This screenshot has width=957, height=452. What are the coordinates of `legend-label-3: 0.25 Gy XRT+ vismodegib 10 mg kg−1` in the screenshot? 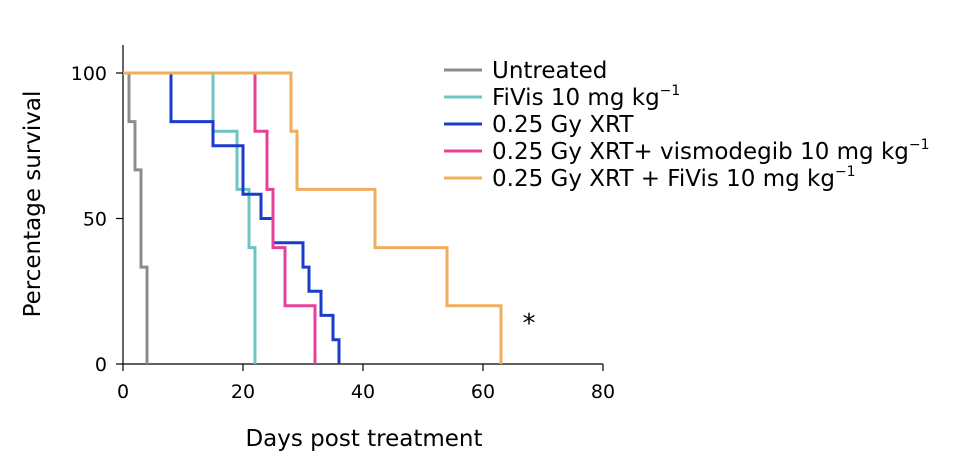 It's located at (711, 151).